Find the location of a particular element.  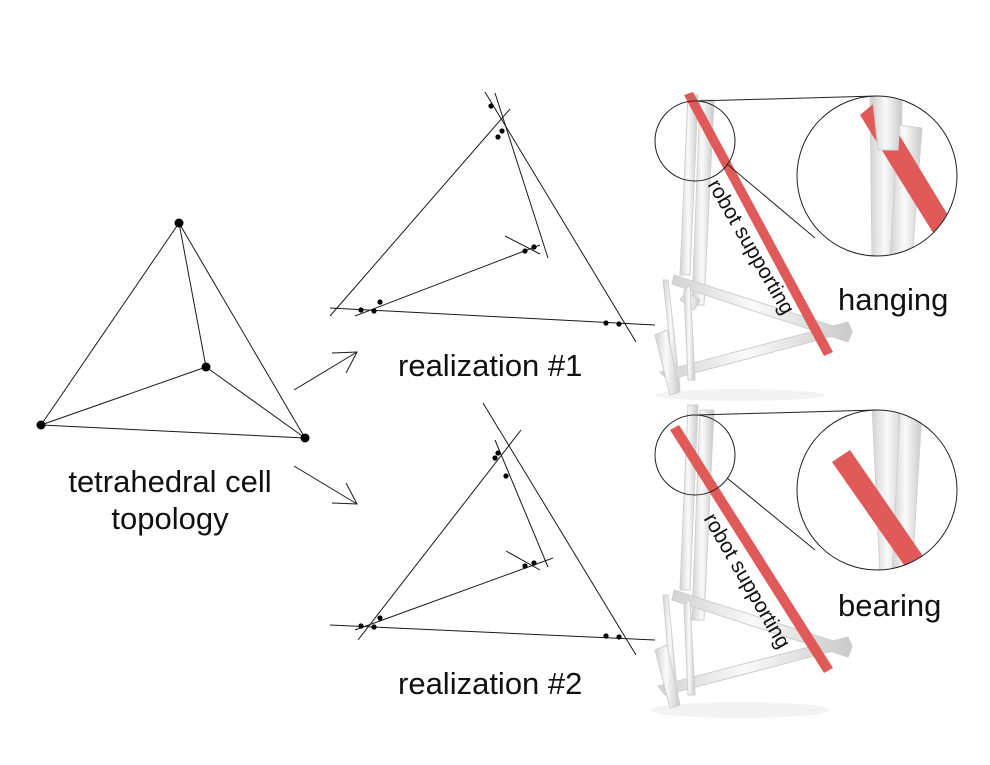

topology-diagram is located at coordinates (173, 330).